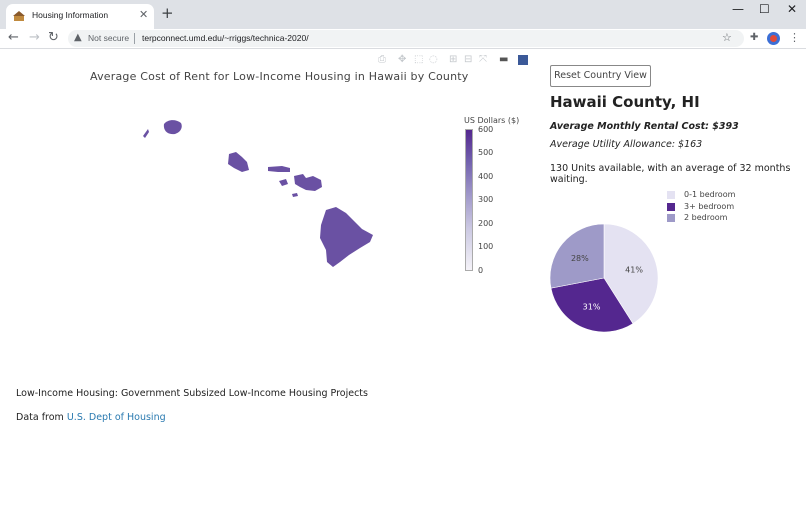  What do you see at coordinates (238, 162) in the screenshot?
I see `oahu-island` at bounding box center [238, 162].